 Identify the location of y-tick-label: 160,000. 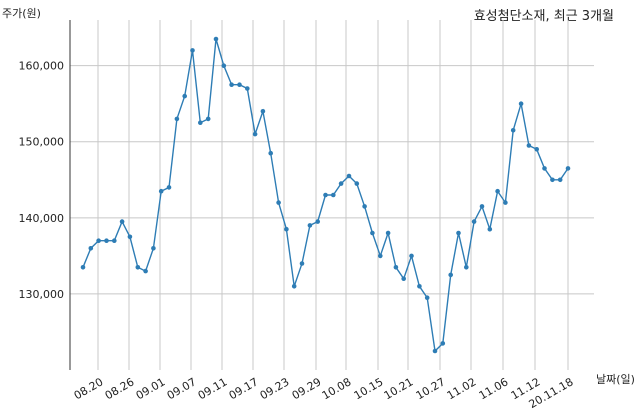
(42, 66).